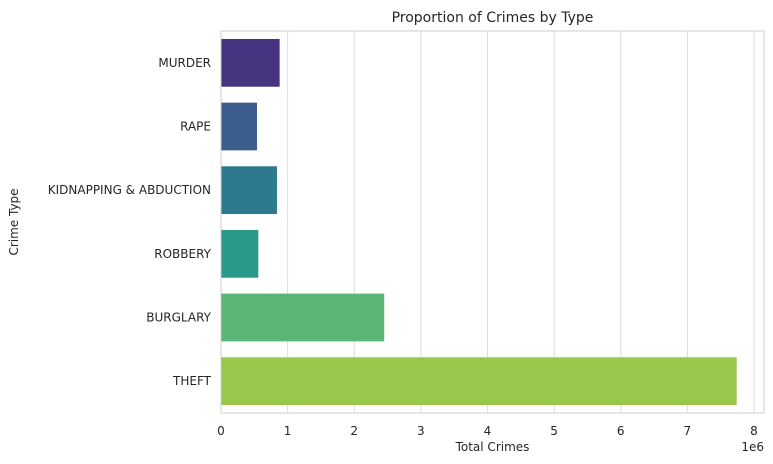 The height and width of the screenshot is (464, 773). Describe the element at coordinates (192, 381) in the screenshot. I see `y-tick-label: THEFT` at that location.